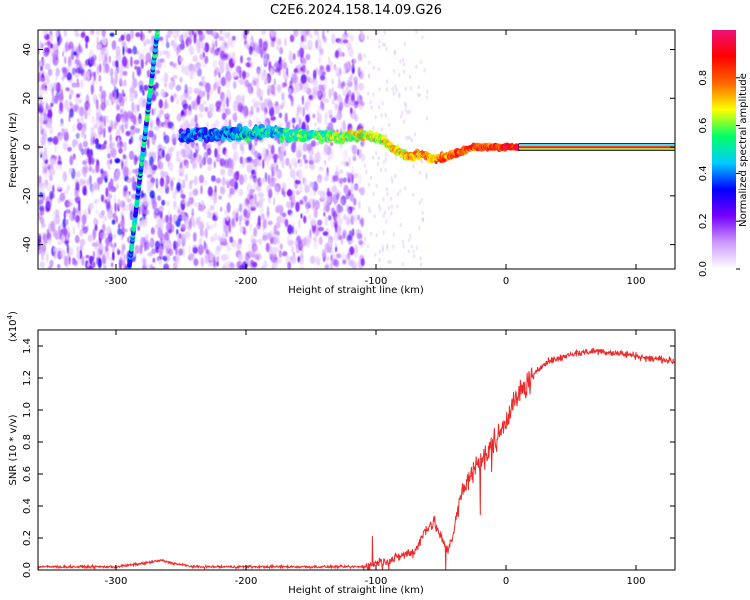 The width and height of the screenshot is (750, 600). What do you see at coordinates (27, 474) in the screenshot?
I see `y-tick-label: 0.6` at bounding box center [27, 474].